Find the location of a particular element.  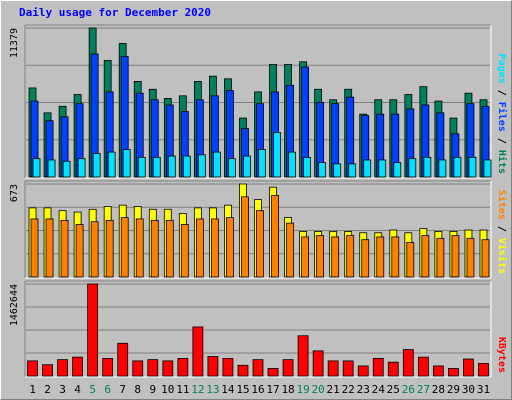

x-tick-label-day-25: 25 is located at coordinates (393, 389).